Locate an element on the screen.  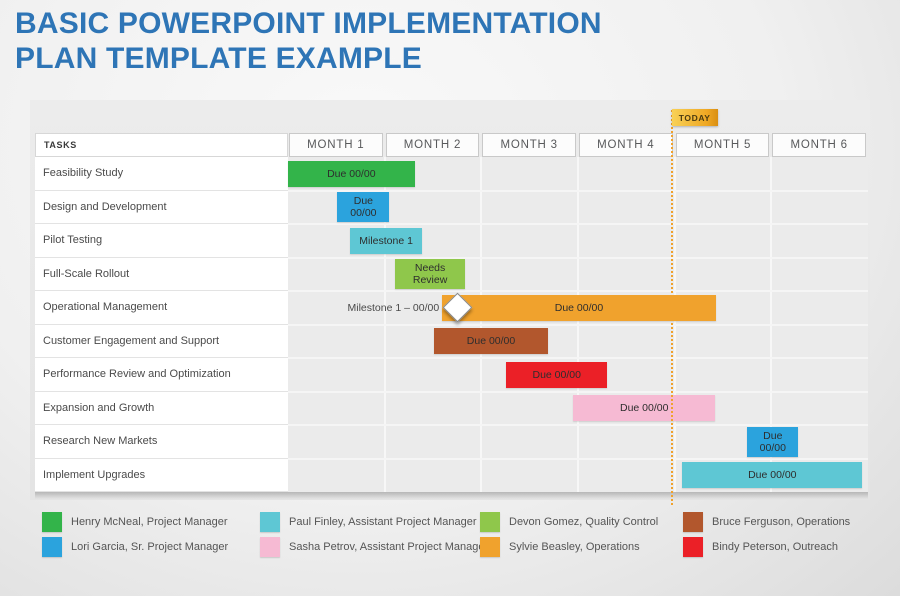
legend-item: Devon Gomez, Quality Control is located at coordinates (569, 522).